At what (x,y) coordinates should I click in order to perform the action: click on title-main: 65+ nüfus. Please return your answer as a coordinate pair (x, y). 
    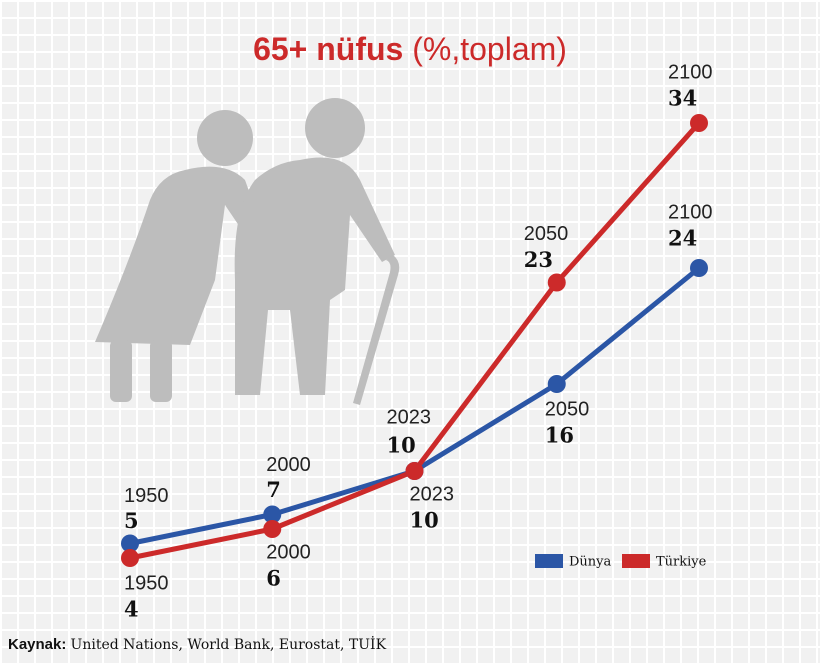
    Looking at the image, I should click on (328, 49).